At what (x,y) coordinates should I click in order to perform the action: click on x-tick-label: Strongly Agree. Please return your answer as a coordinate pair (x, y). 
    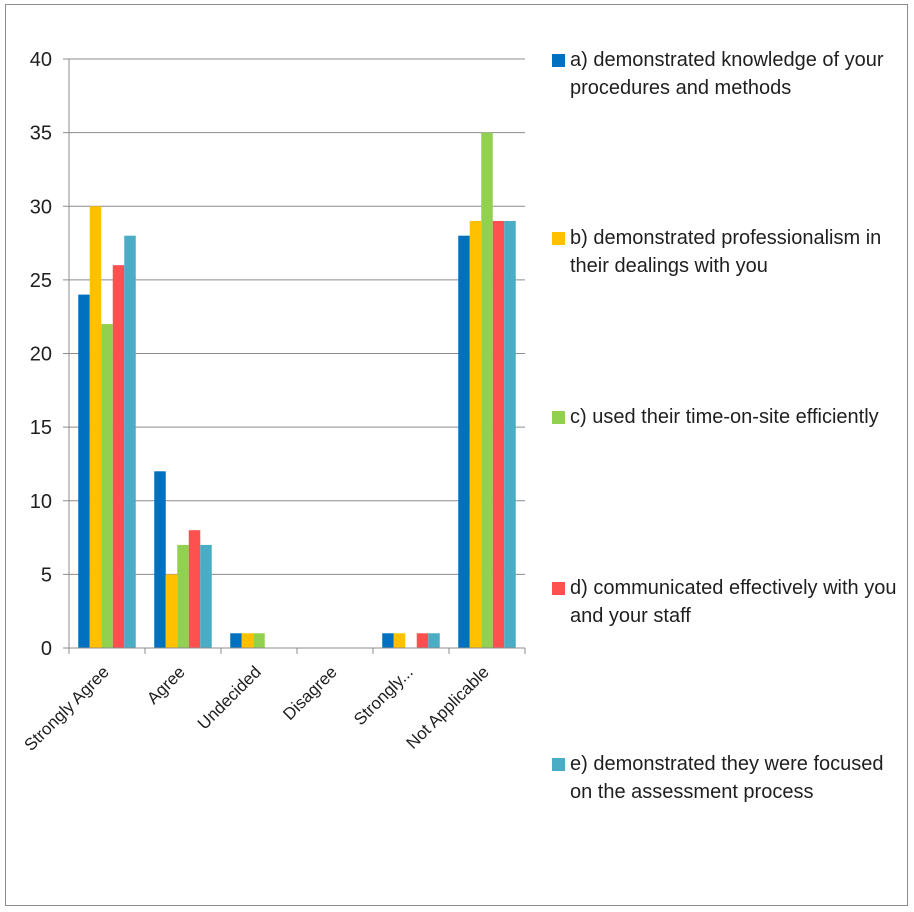
    Looking at the image, I should click on (67, 708).